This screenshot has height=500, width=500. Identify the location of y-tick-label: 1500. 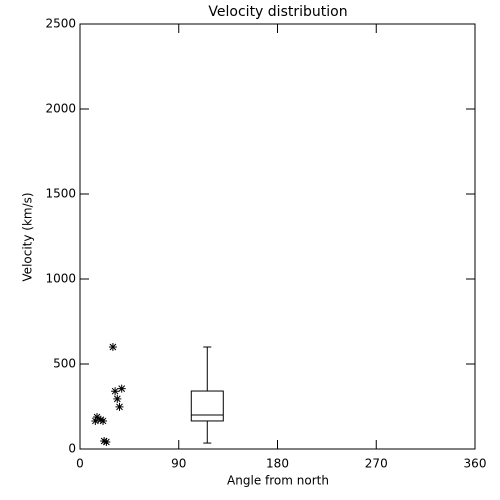
(60, 194).